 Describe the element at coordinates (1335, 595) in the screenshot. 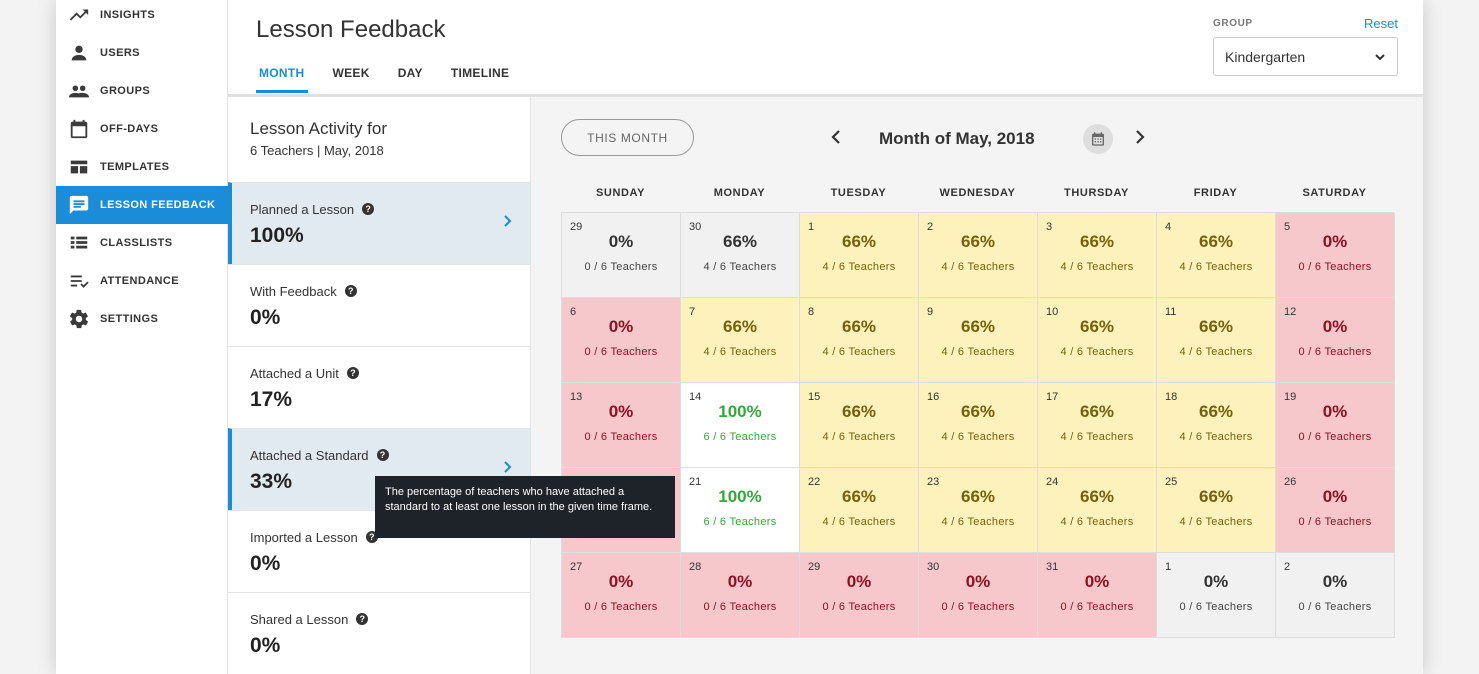

I see `calendar-day-cell: 2 0% 0 / 6 Teachers` at that location.